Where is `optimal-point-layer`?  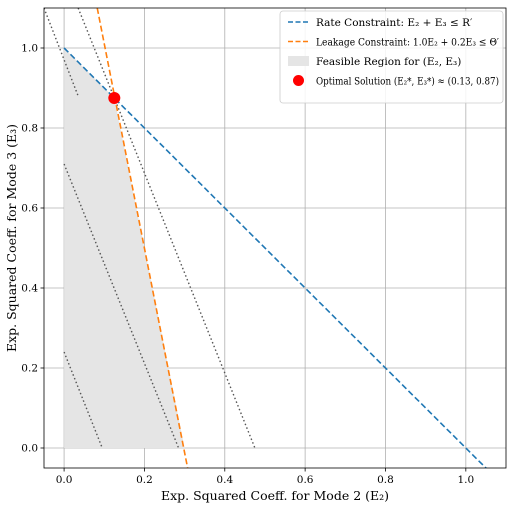 optimal-point-layer is located at coordinates (114, 98).